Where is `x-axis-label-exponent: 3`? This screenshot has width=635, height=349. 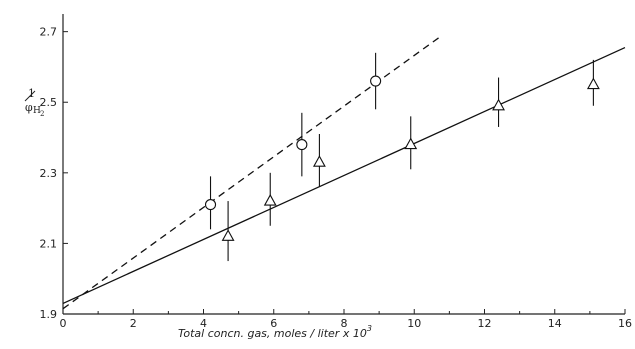
x-axis-label-exponent: 3 is located at coordinates (369, 328).